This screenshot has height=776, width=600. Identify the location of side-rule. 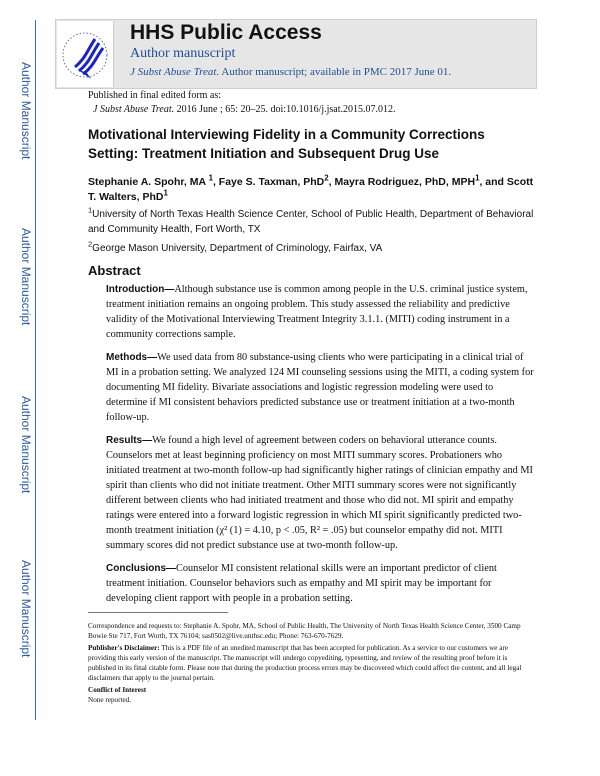
(35, 370).